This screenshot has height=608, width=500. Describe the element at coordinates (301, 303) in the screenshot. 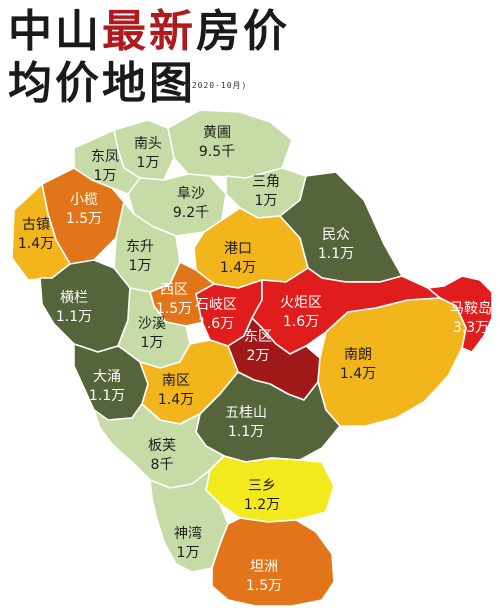

I see `label-huoju-name: 火炬区` at that location.